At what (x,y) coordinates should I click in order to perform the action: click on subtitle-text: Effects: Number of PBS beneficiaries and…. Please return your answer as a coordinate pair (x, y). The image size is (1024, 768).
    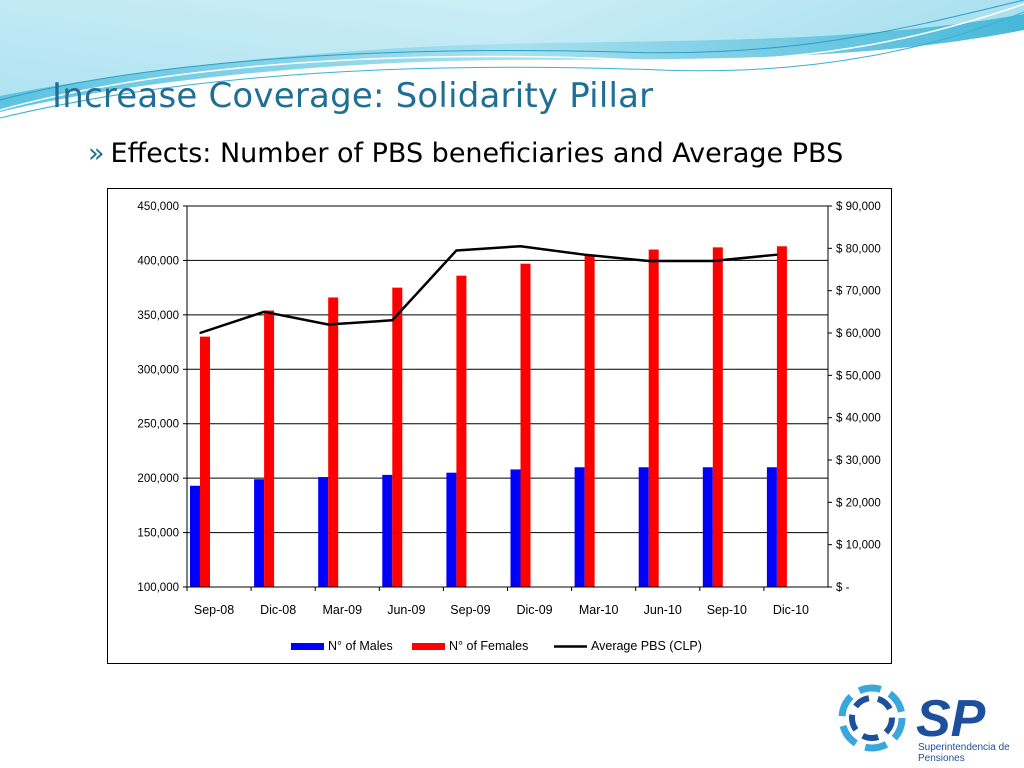
    Looking at the image, I should click on (477, 153).